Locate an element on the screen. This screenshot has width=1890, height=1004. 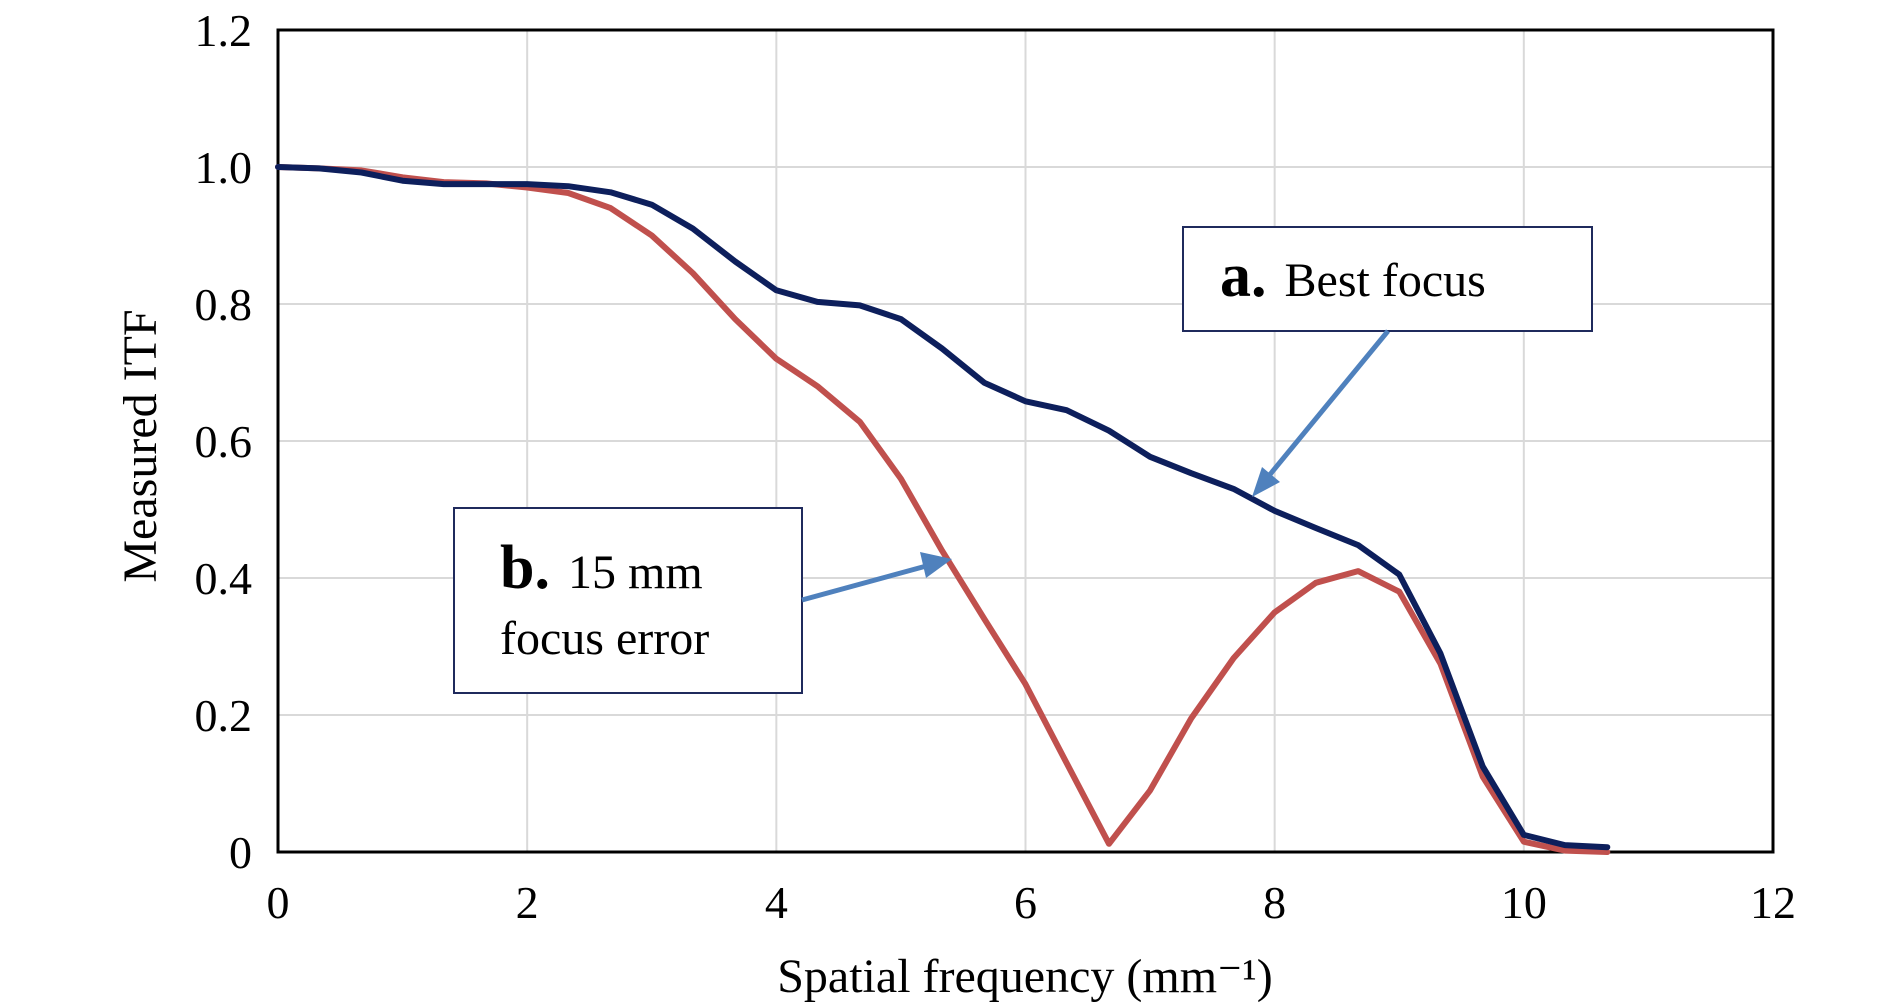
annotation-letter: b. is located at coordinates (525, 568).